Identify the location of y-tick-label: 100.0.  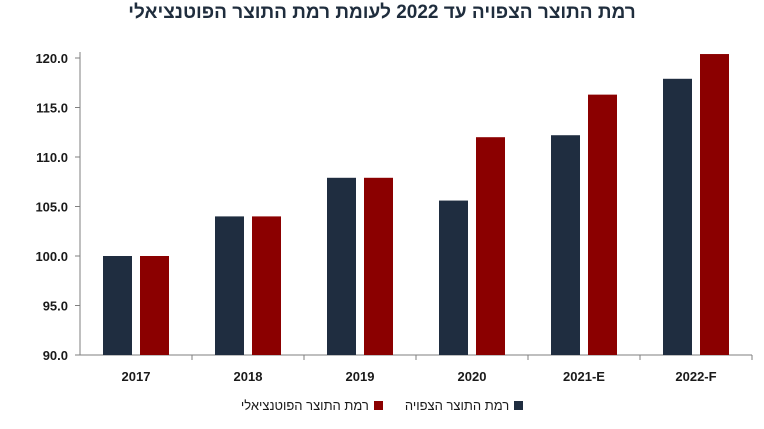
(51, 256).